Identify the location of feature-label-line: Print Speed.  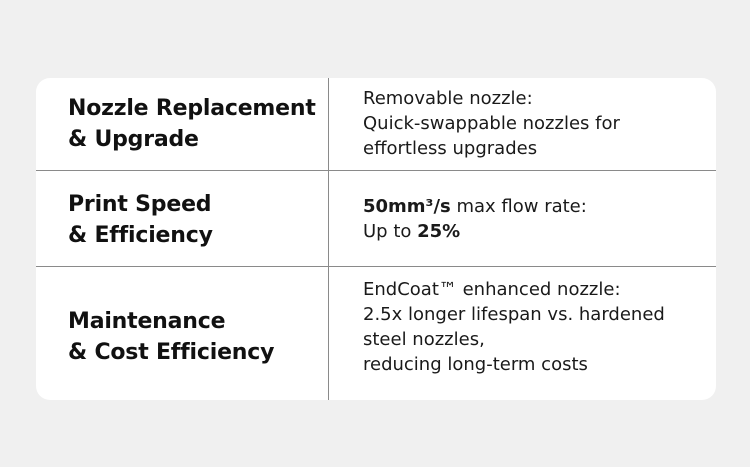
(140, 204).